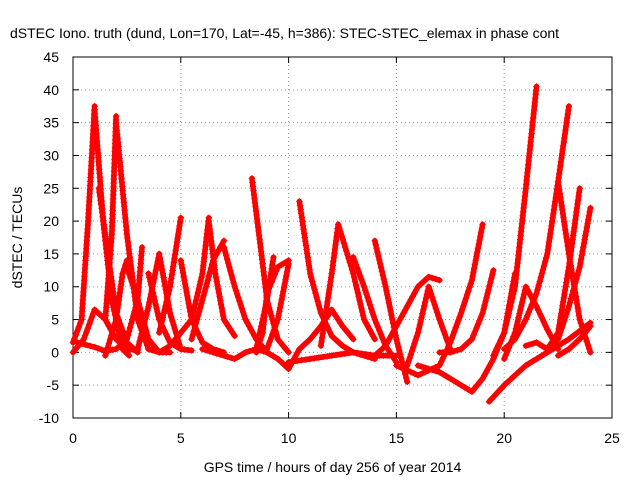  I want to click on y-tick-label: -10, so click(49, 418).